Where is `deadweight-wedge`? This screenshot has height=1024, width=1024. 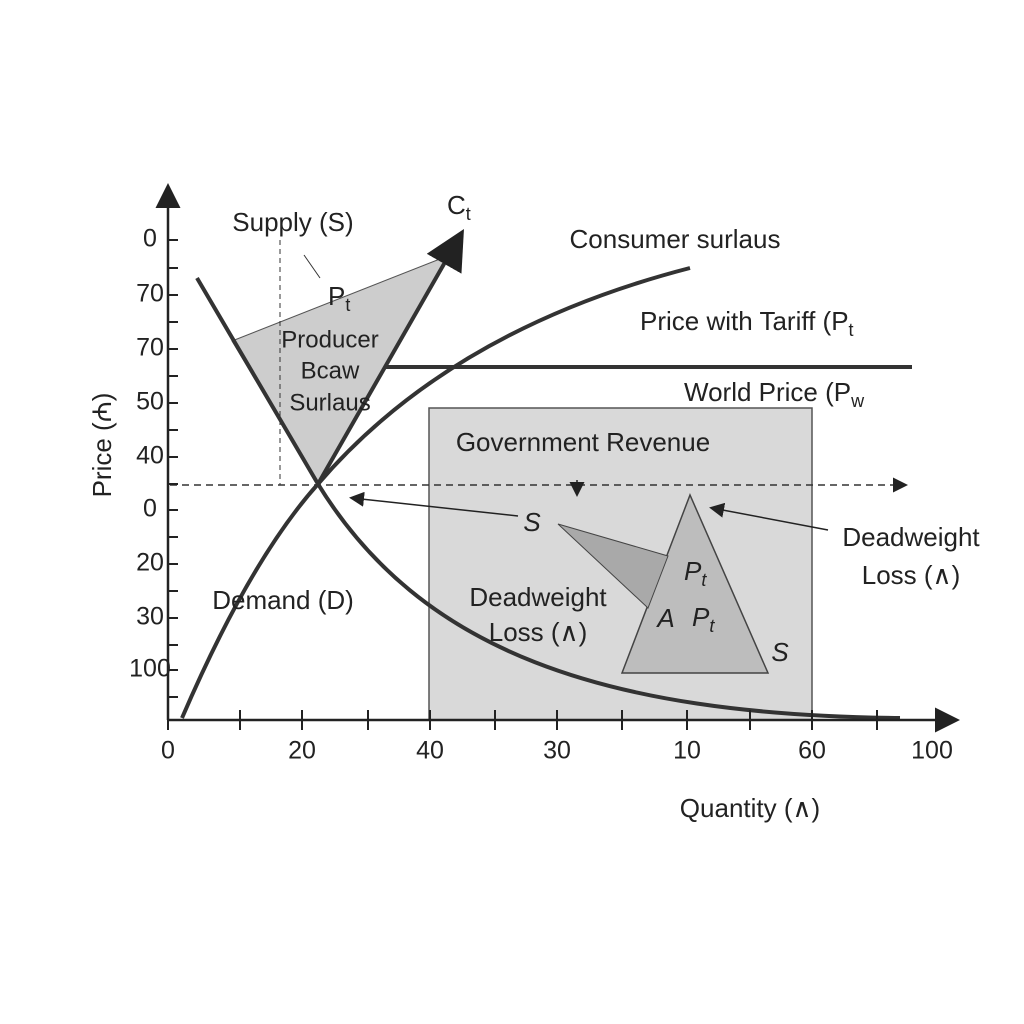 deadweight-wedge is located at coordinates (613, 566).